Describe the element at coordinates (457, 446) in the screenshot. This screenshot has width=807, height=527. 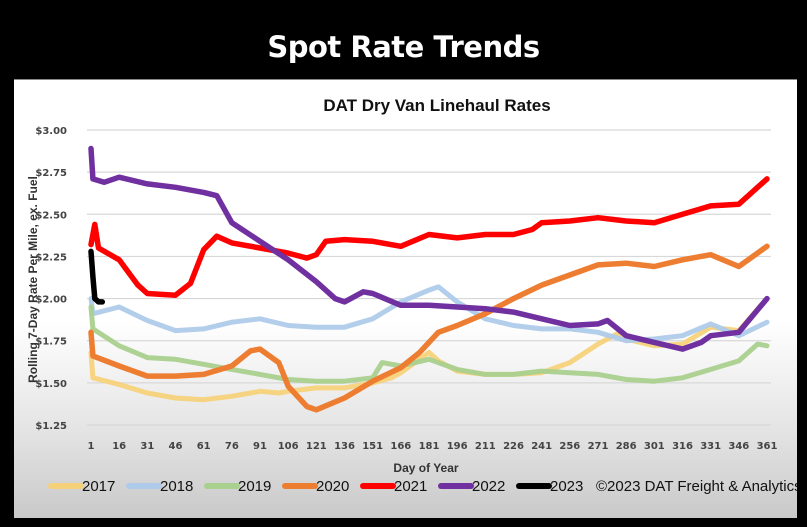
I see `x-tick-label: 196` at that location.